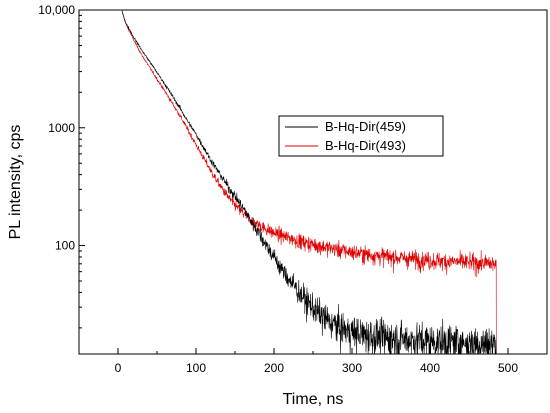 This screenshot has height=413, width=550. I want to click on y-tick-label: 100, so click(65, 246).